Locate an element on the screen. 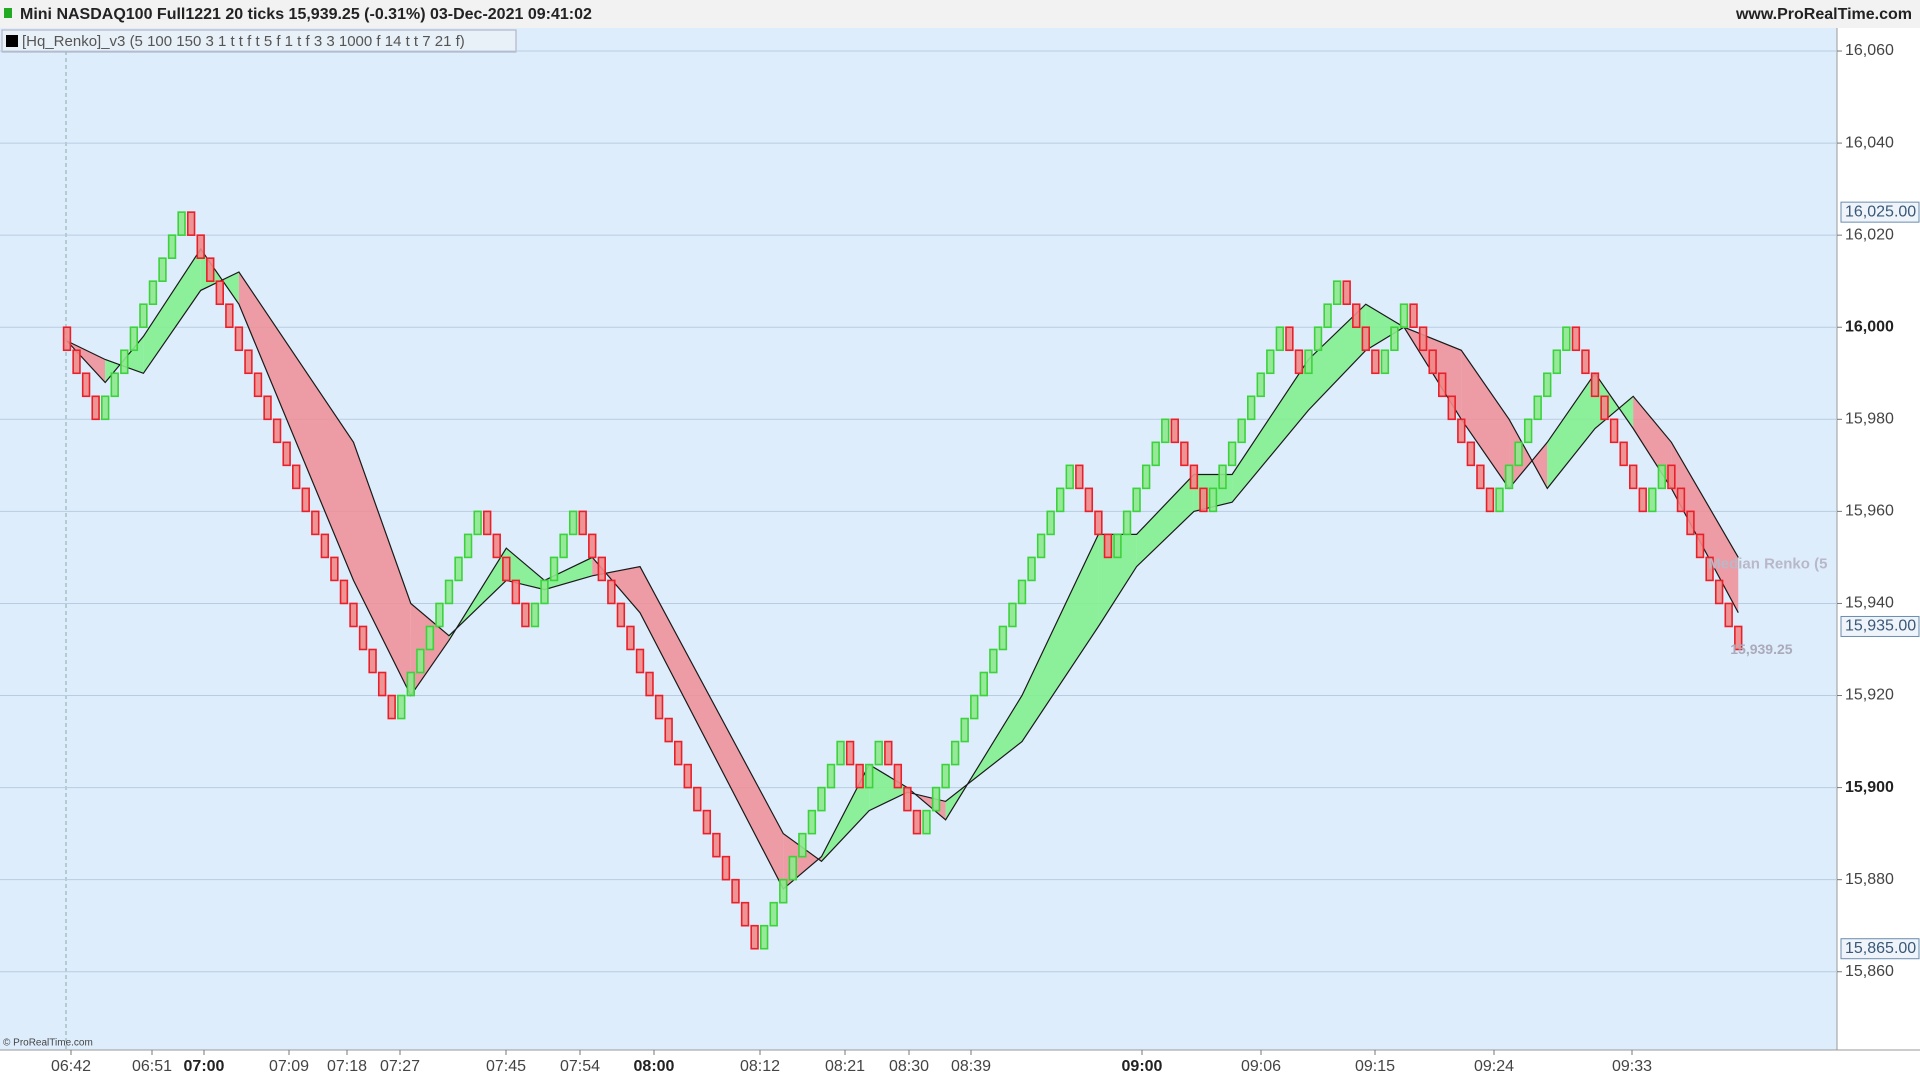  indicator-box is located at coordinates (259, 41).